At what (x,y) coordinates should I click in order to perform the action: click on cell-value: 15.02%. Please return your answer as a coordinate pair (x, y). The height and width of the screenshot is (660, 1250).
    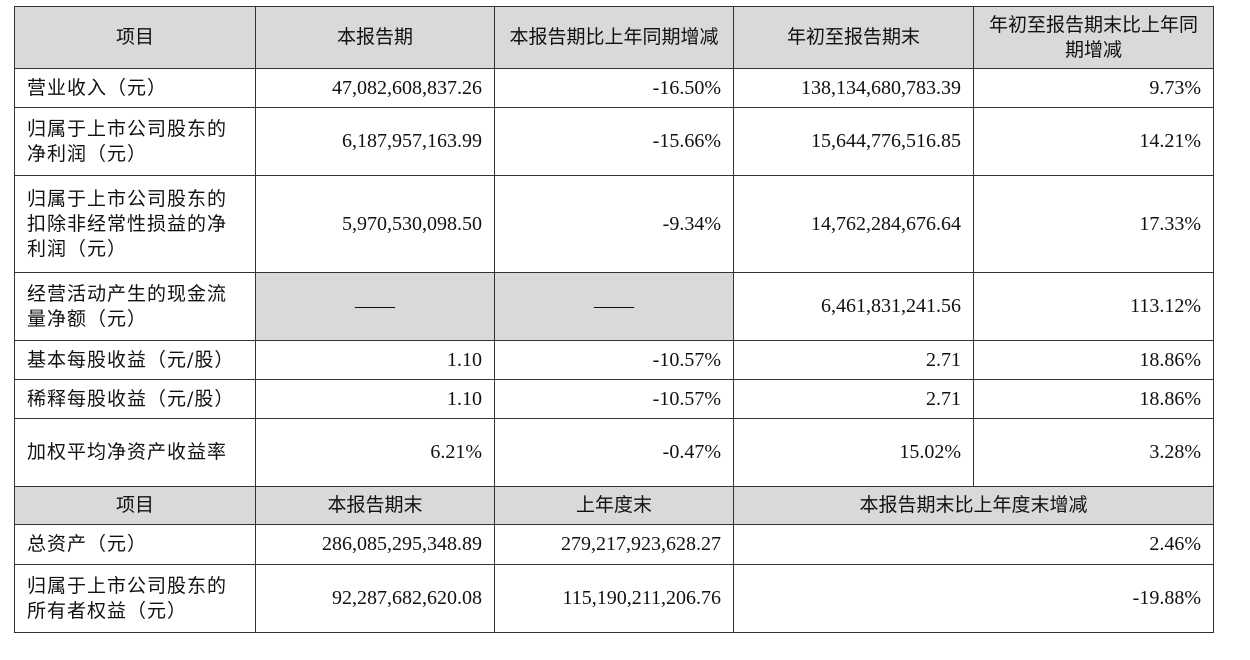
    Looking at the image, I should click on (853, 452).